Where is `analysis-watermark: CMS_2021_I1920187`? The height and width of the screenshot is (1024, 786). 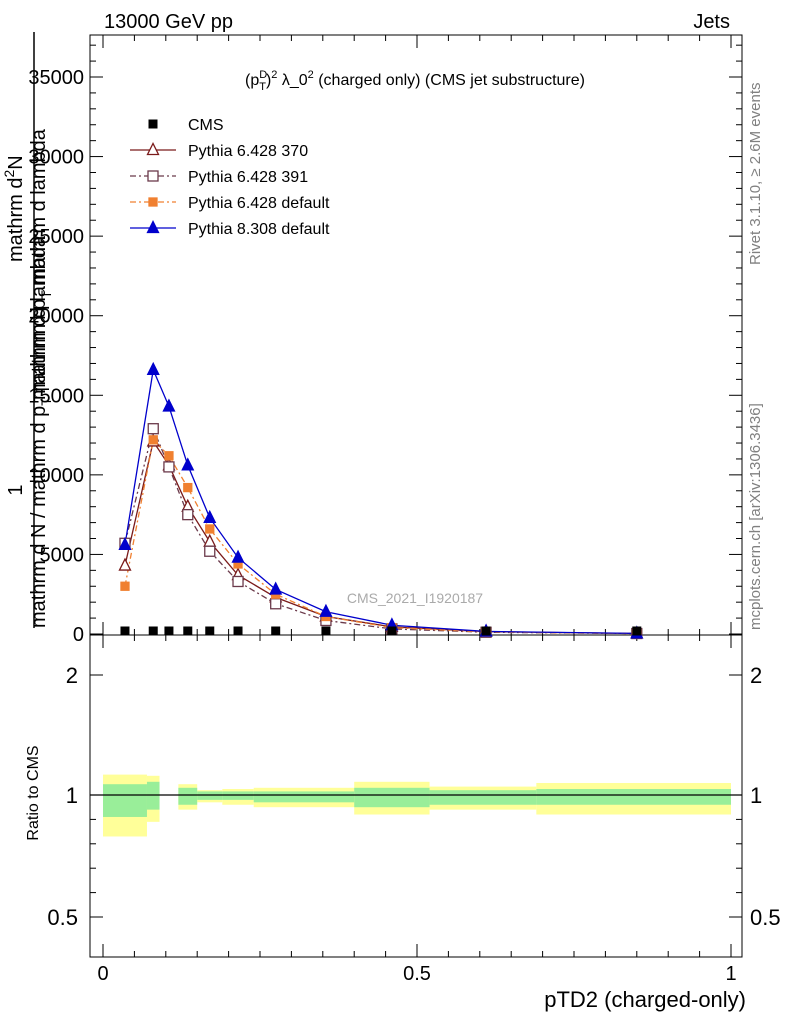
analysis-watermark: CMS_2021_I1920187 is located at coordinates (415, 598).